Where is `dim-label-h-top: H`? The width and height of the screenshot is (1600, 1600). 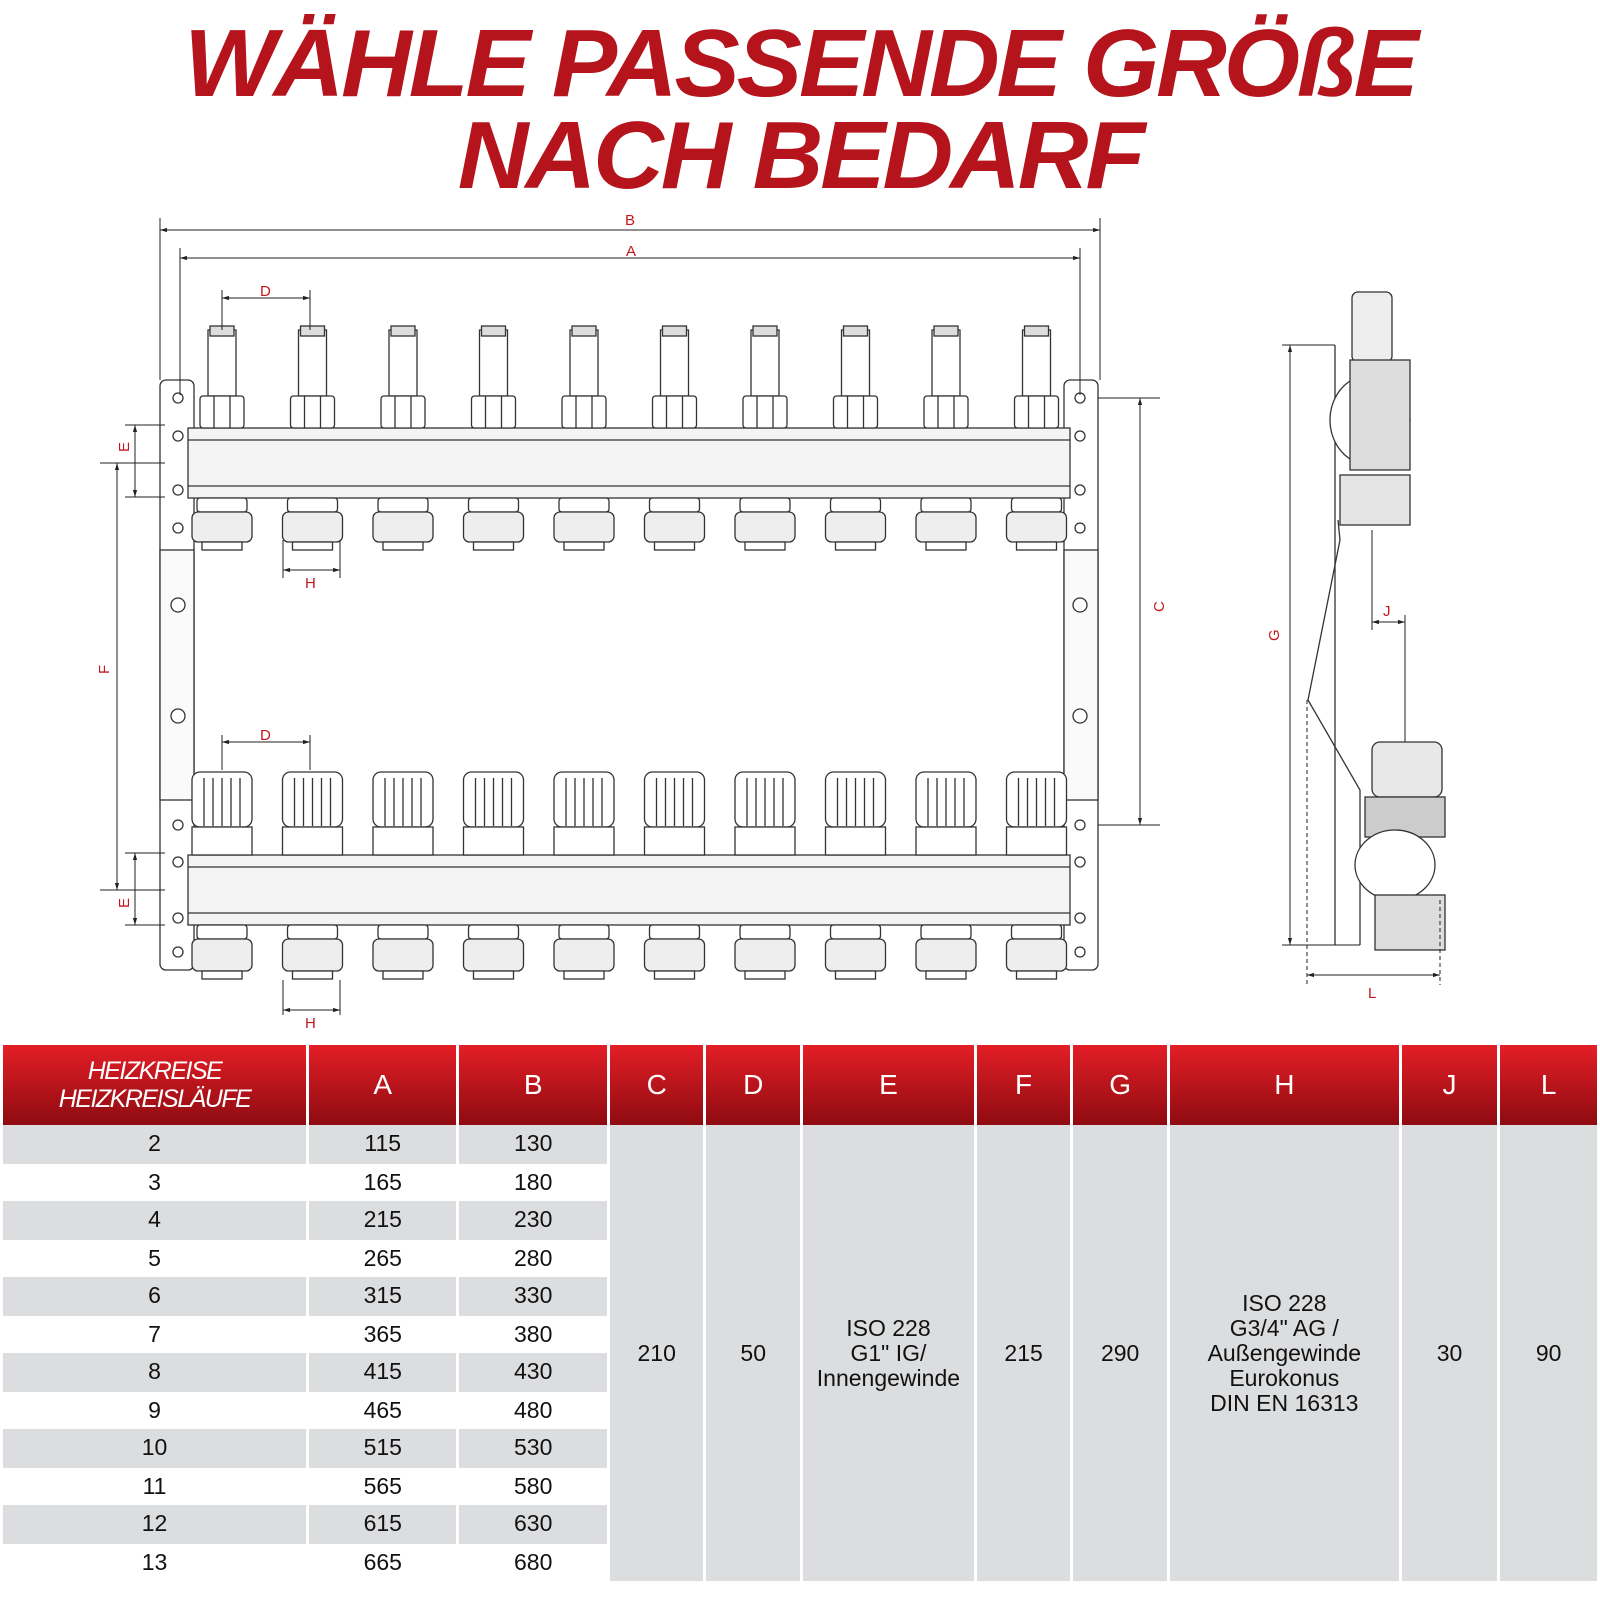 dim-label-h-top: H is located at coordinates (310, 583).